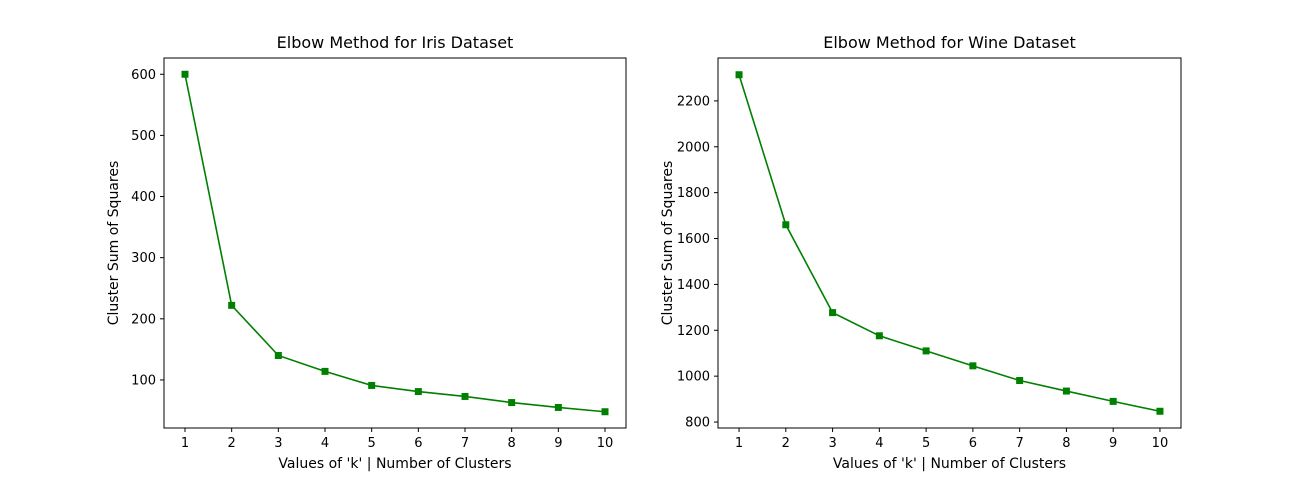 This screenshot has height=480, width=1312. Describe the element at coordinates (693, 331) in the screenshot. I see `y-tick-label: 1200` at that location.